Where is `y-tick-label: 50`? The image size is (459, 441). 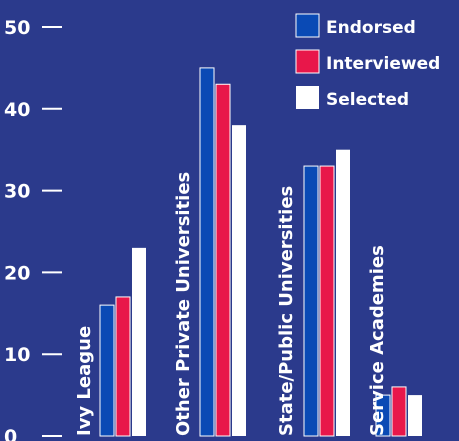 y-tick-label: 50 is located at coordinates (17, 28).